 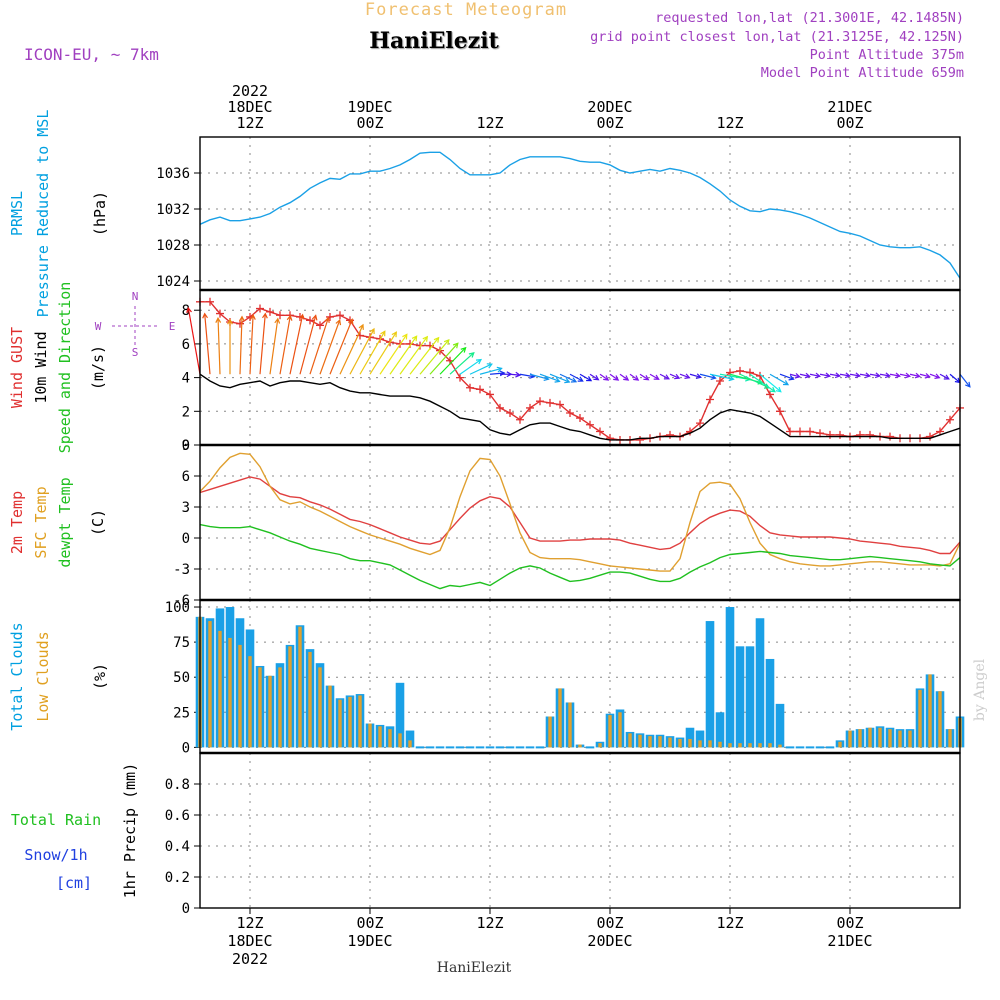 I want to click on panel-label: SFC Temp, so click(x=41, y=522).